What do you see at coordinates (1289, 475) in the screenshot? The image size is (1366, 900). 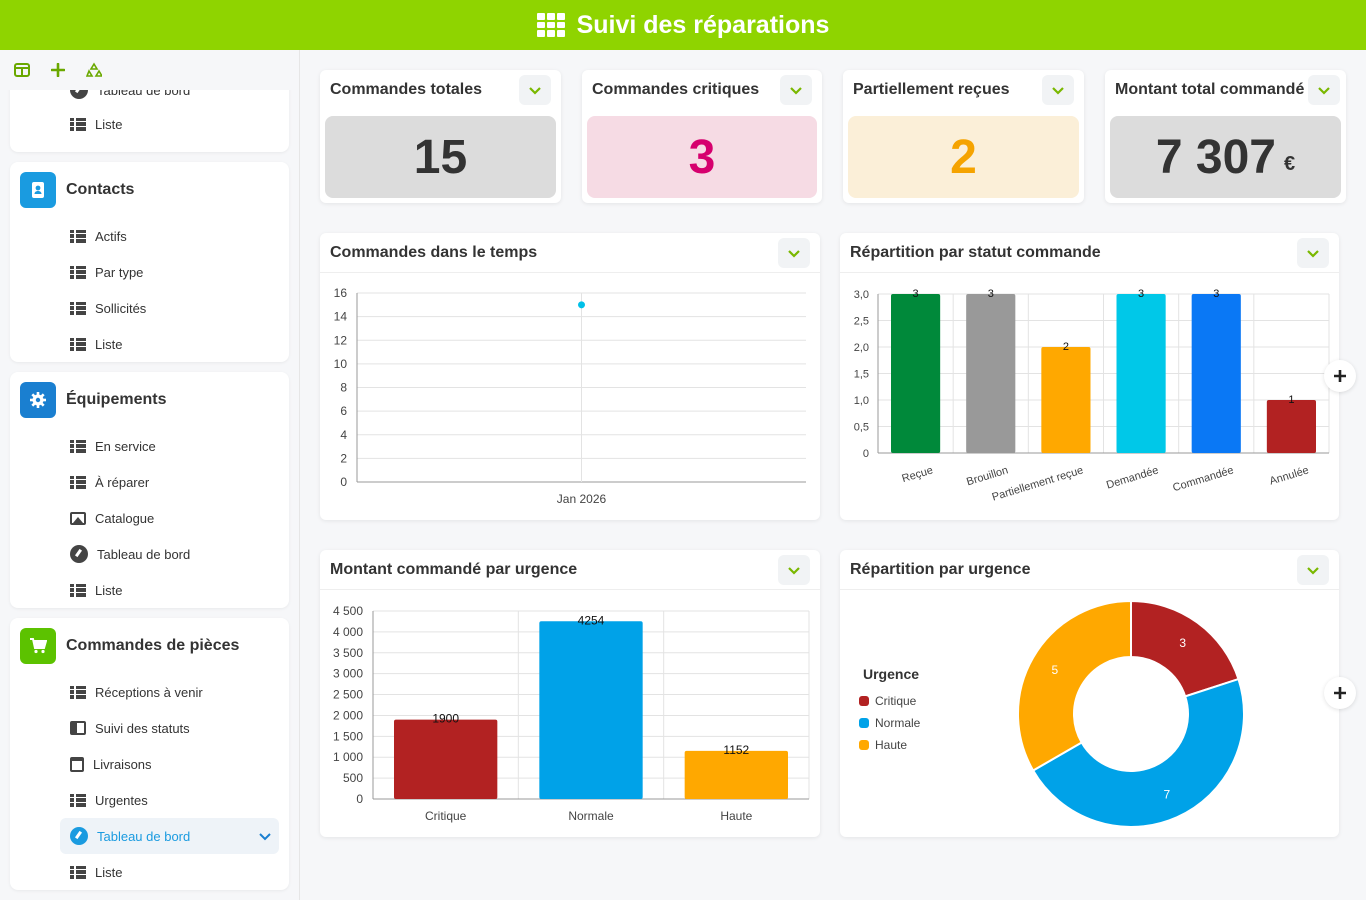 I see `x-tick-label: Annulée` at bounding box center [1289, 475].